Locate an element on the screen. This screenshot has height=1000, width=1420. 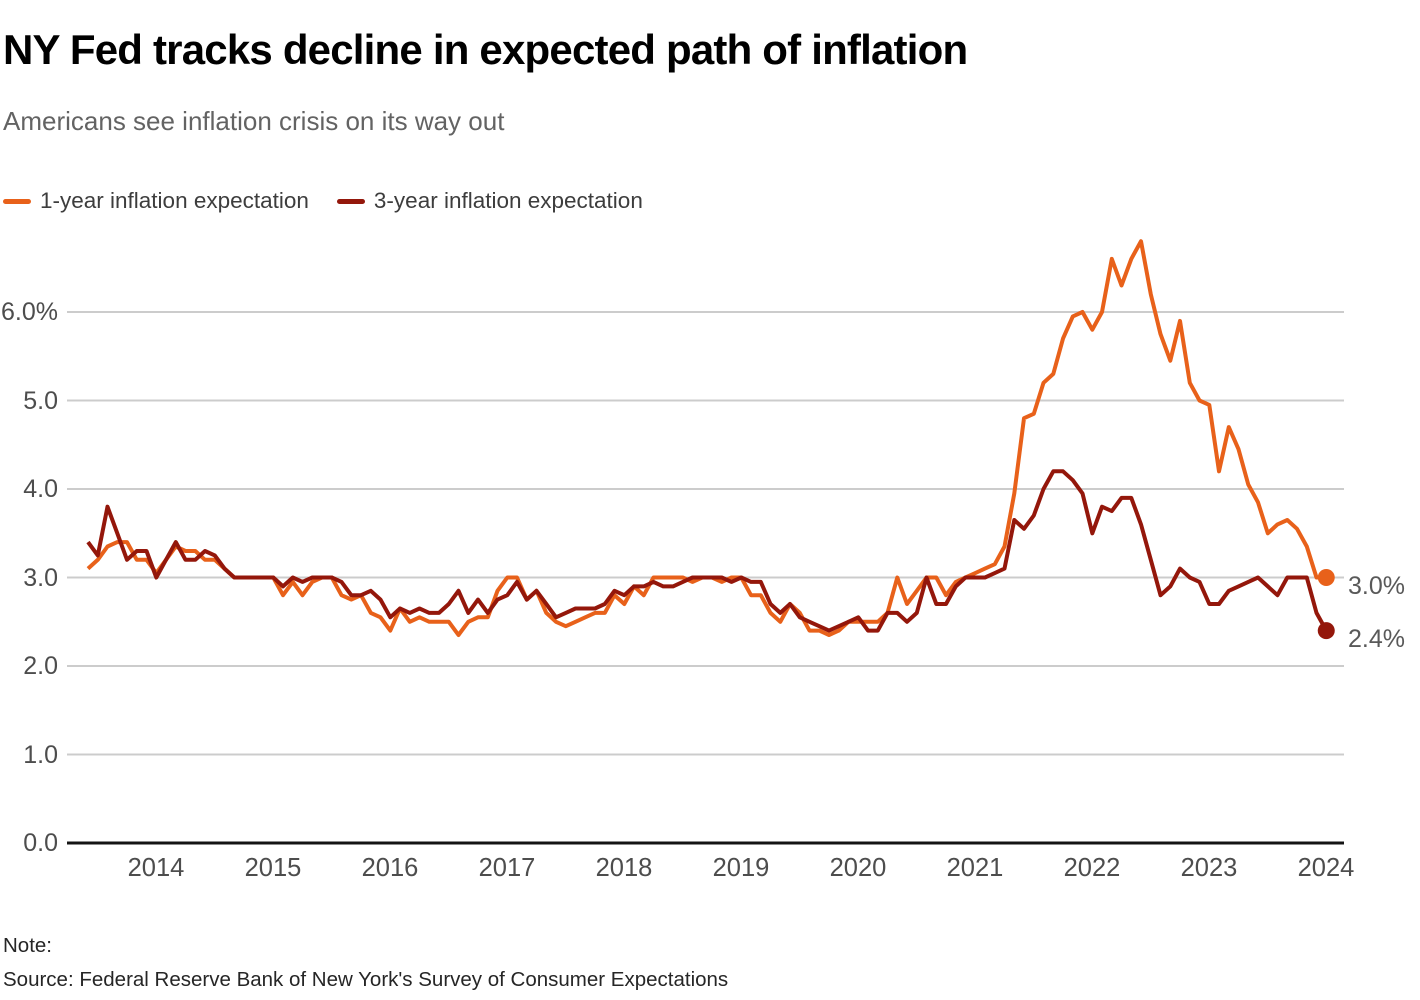
end-dot-1-year is located at coordinates (1326, 577).